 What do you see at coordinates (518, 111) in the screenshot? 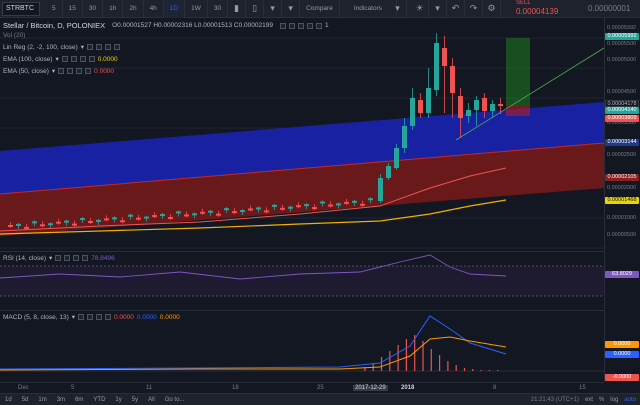
I see `position-stop-box` at bounding box center [518, 111].